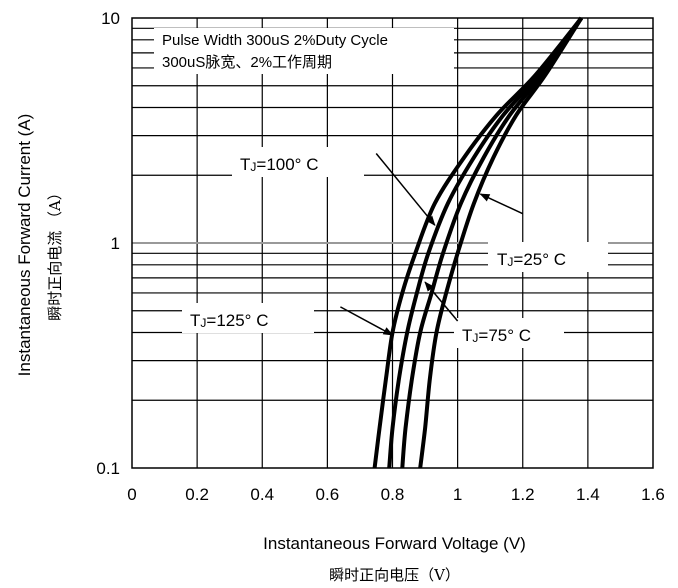 The image size is (678, 588). Describe the element at coordinates (110, 18) in the screenshot. I see `y-tick-label: 10` at that location.